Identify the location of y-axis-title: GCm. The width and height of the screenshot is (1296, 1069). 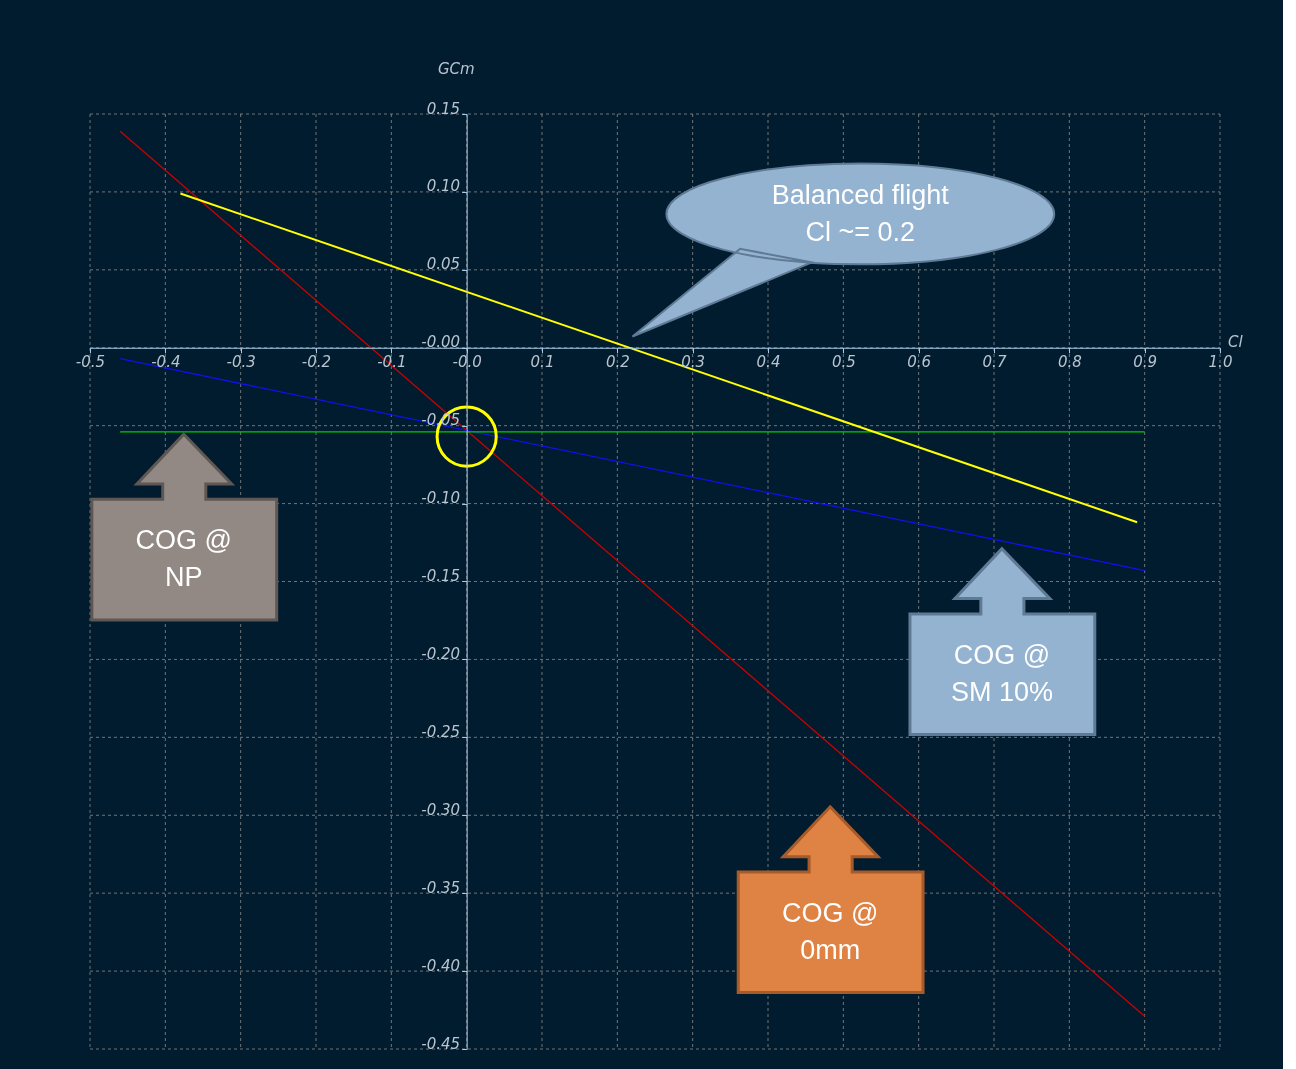
(456, 69).